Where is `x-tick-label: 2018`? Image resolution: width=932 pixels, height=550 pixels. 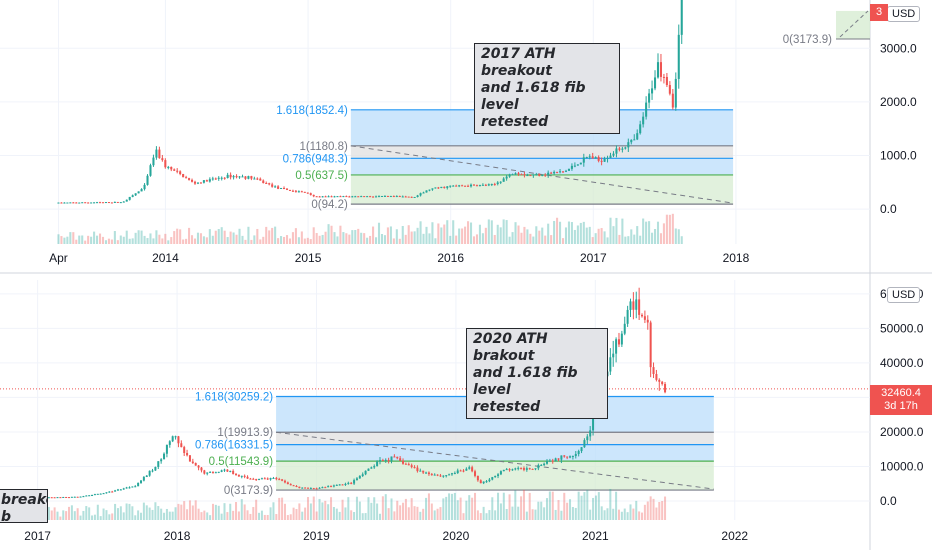 x-tick-label: 2018 is located at coordinates (177, 536).